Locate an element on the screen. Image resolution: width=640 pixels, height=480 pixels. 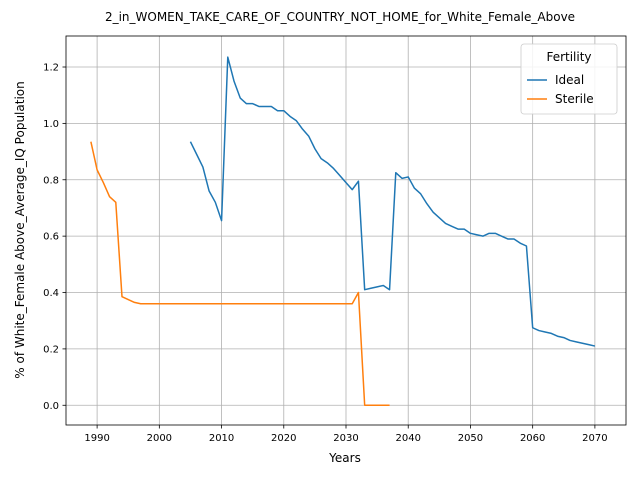
legend-label-ideal: Ideal is located at coordinates (569, 80).